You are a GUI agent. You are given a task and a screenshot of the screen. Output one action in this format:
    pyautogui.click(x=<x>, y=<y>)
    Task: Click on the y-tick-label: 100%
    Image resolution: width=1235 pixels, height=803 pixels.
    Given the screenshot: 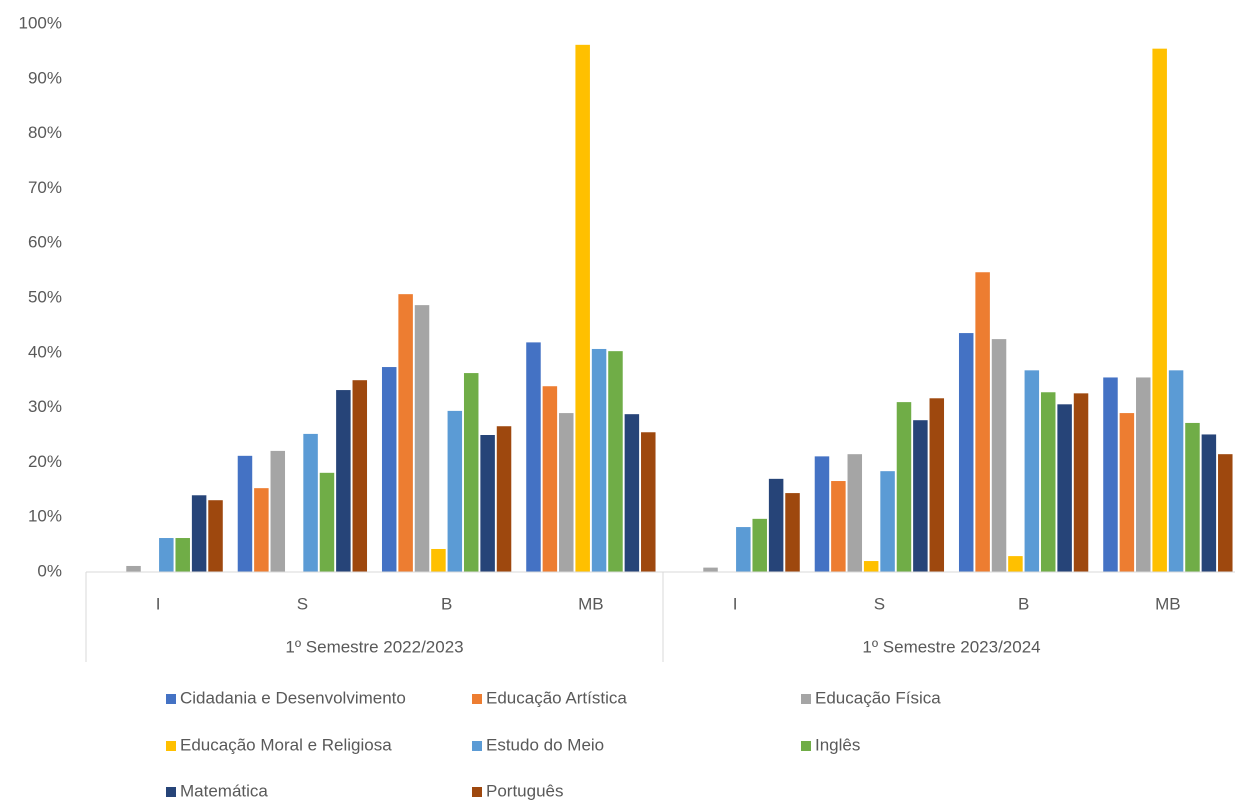 What is the action you would take?
    pyautogui.click(x=40, y=22)
    